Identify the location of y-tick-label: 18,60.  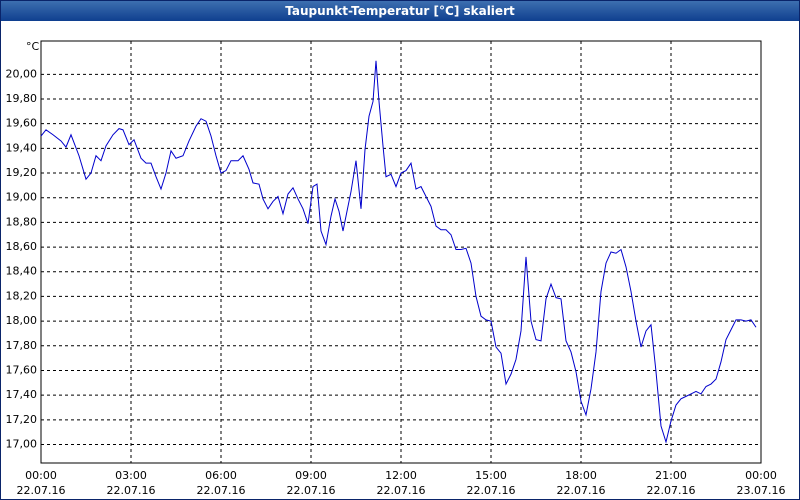
(22, 246).